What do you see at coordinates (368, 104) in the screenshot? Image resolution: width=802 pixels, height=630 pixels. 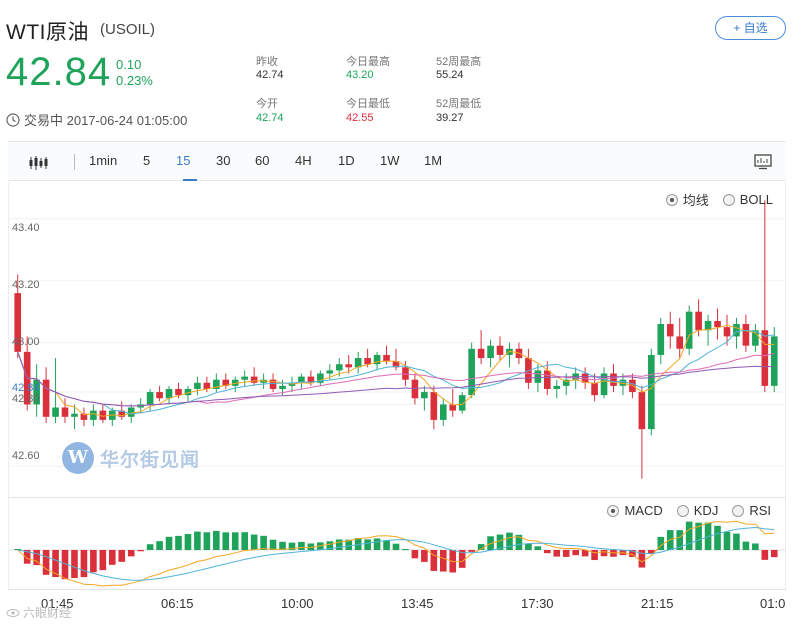 I see `day-low-label: 今日最低` at bounding box center [368, 104].